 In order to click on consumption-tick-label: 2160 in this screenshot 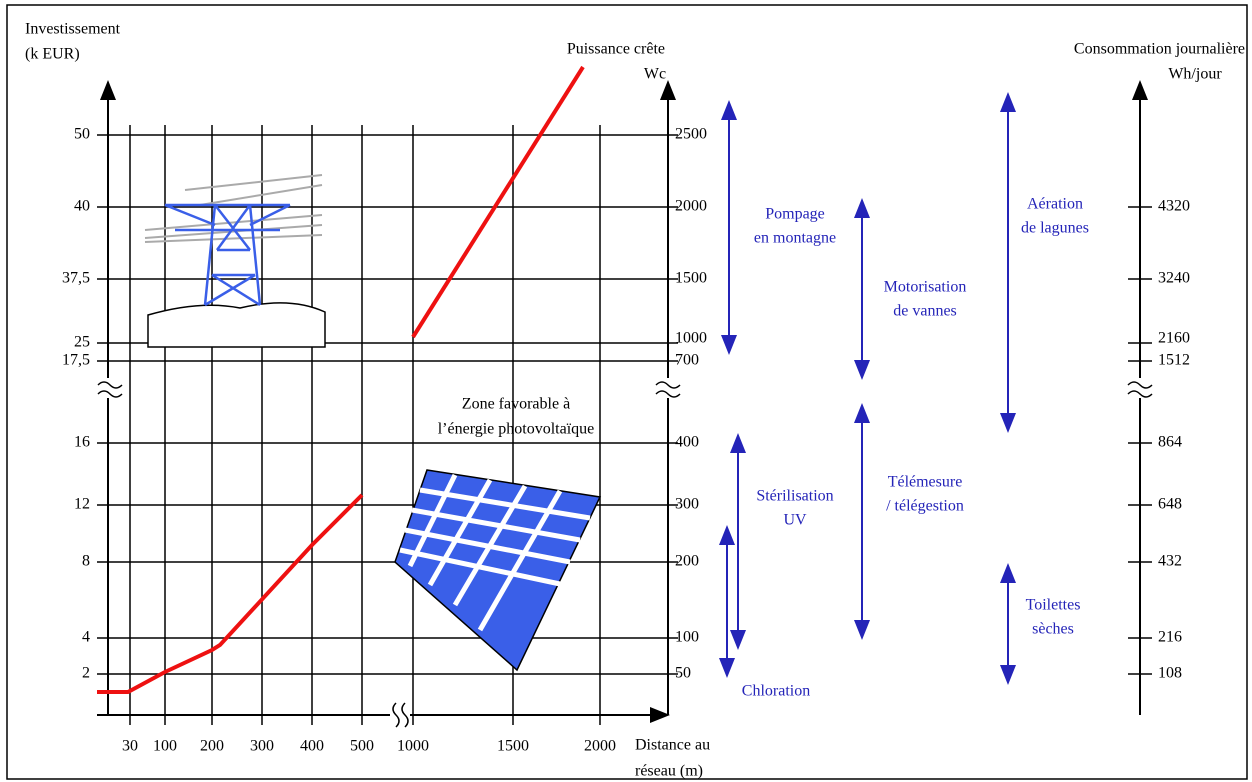, I will do `click(1174, 338)`.